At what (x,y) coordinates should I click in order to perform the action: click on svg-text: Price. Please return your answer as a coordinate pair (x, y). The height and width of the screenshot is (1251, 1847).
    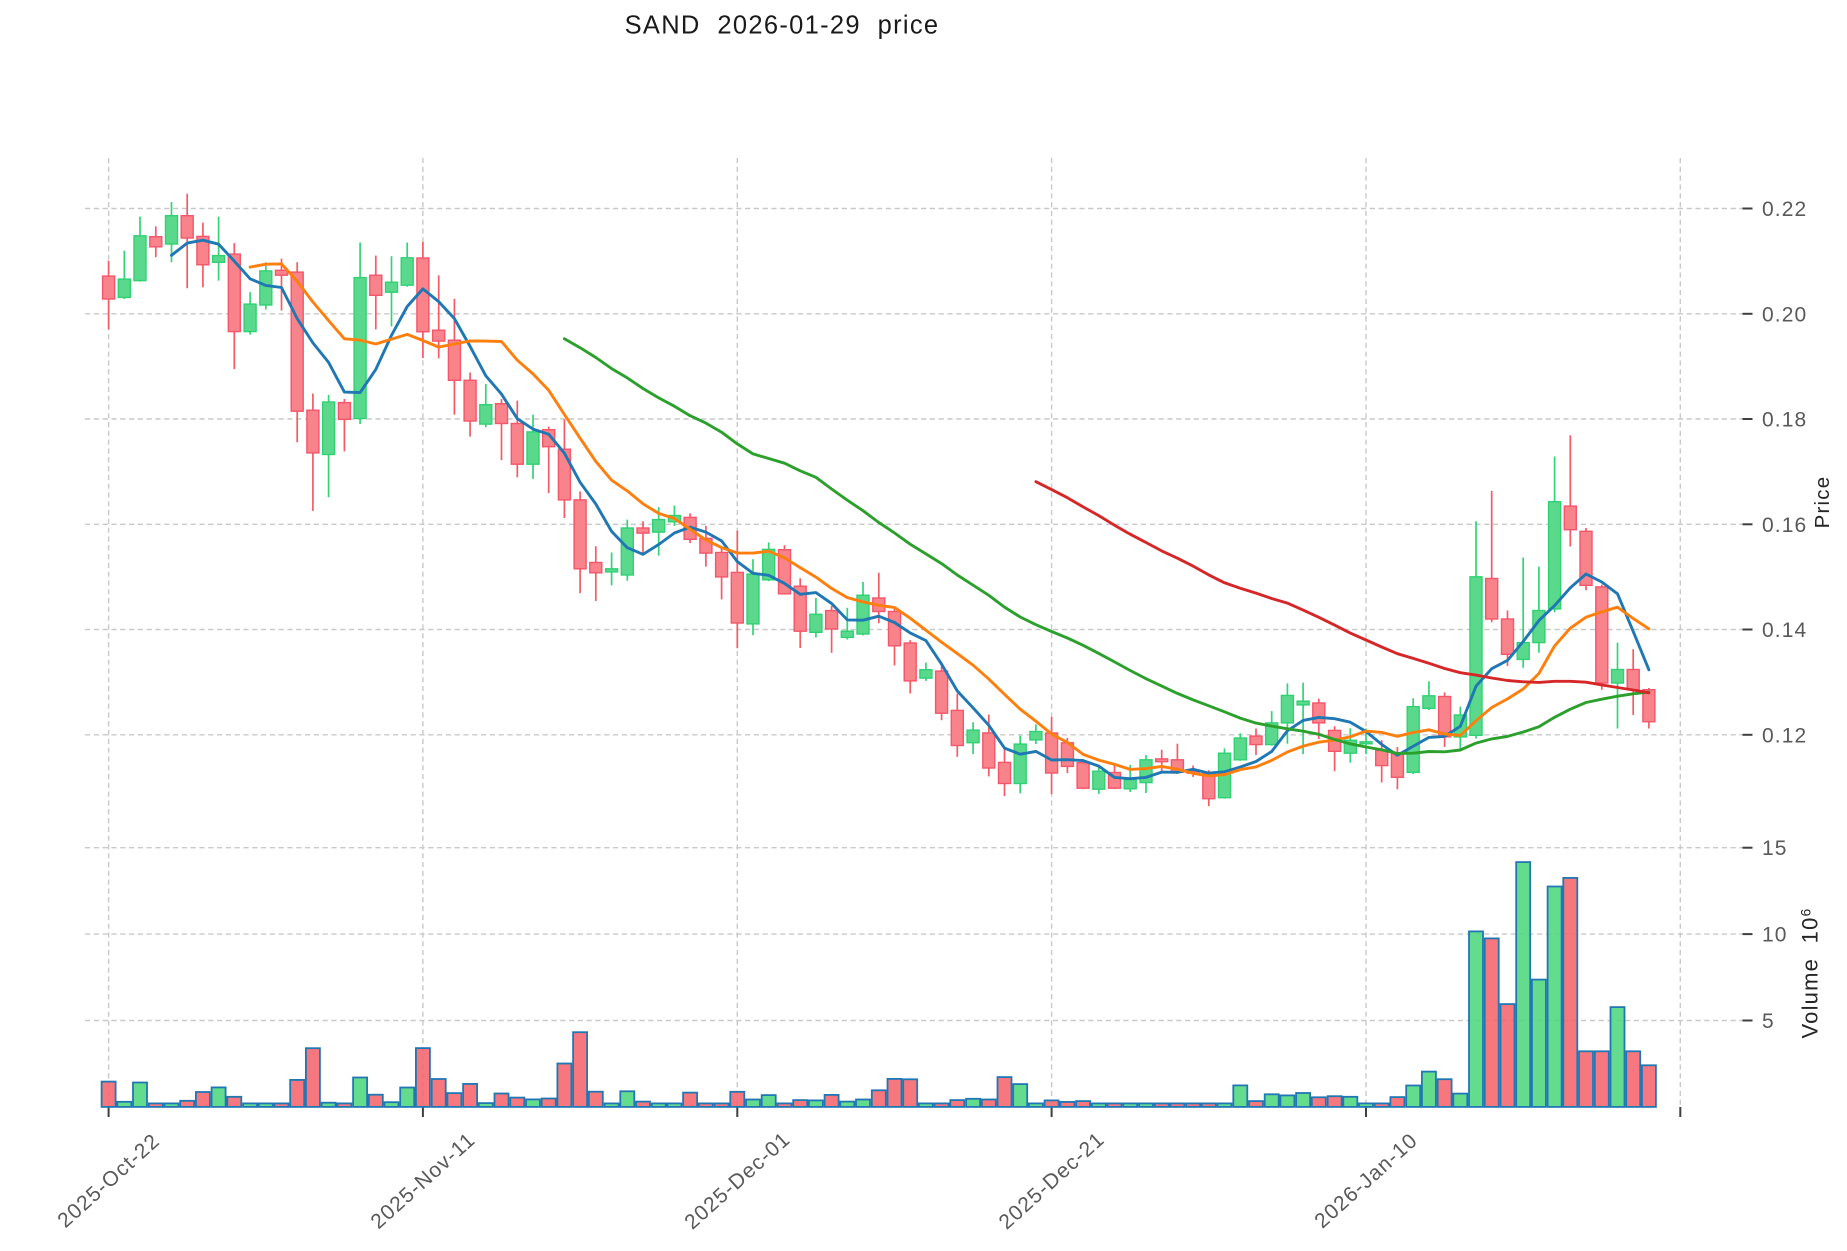
    Looking at the image, I should click on (1822, 502).